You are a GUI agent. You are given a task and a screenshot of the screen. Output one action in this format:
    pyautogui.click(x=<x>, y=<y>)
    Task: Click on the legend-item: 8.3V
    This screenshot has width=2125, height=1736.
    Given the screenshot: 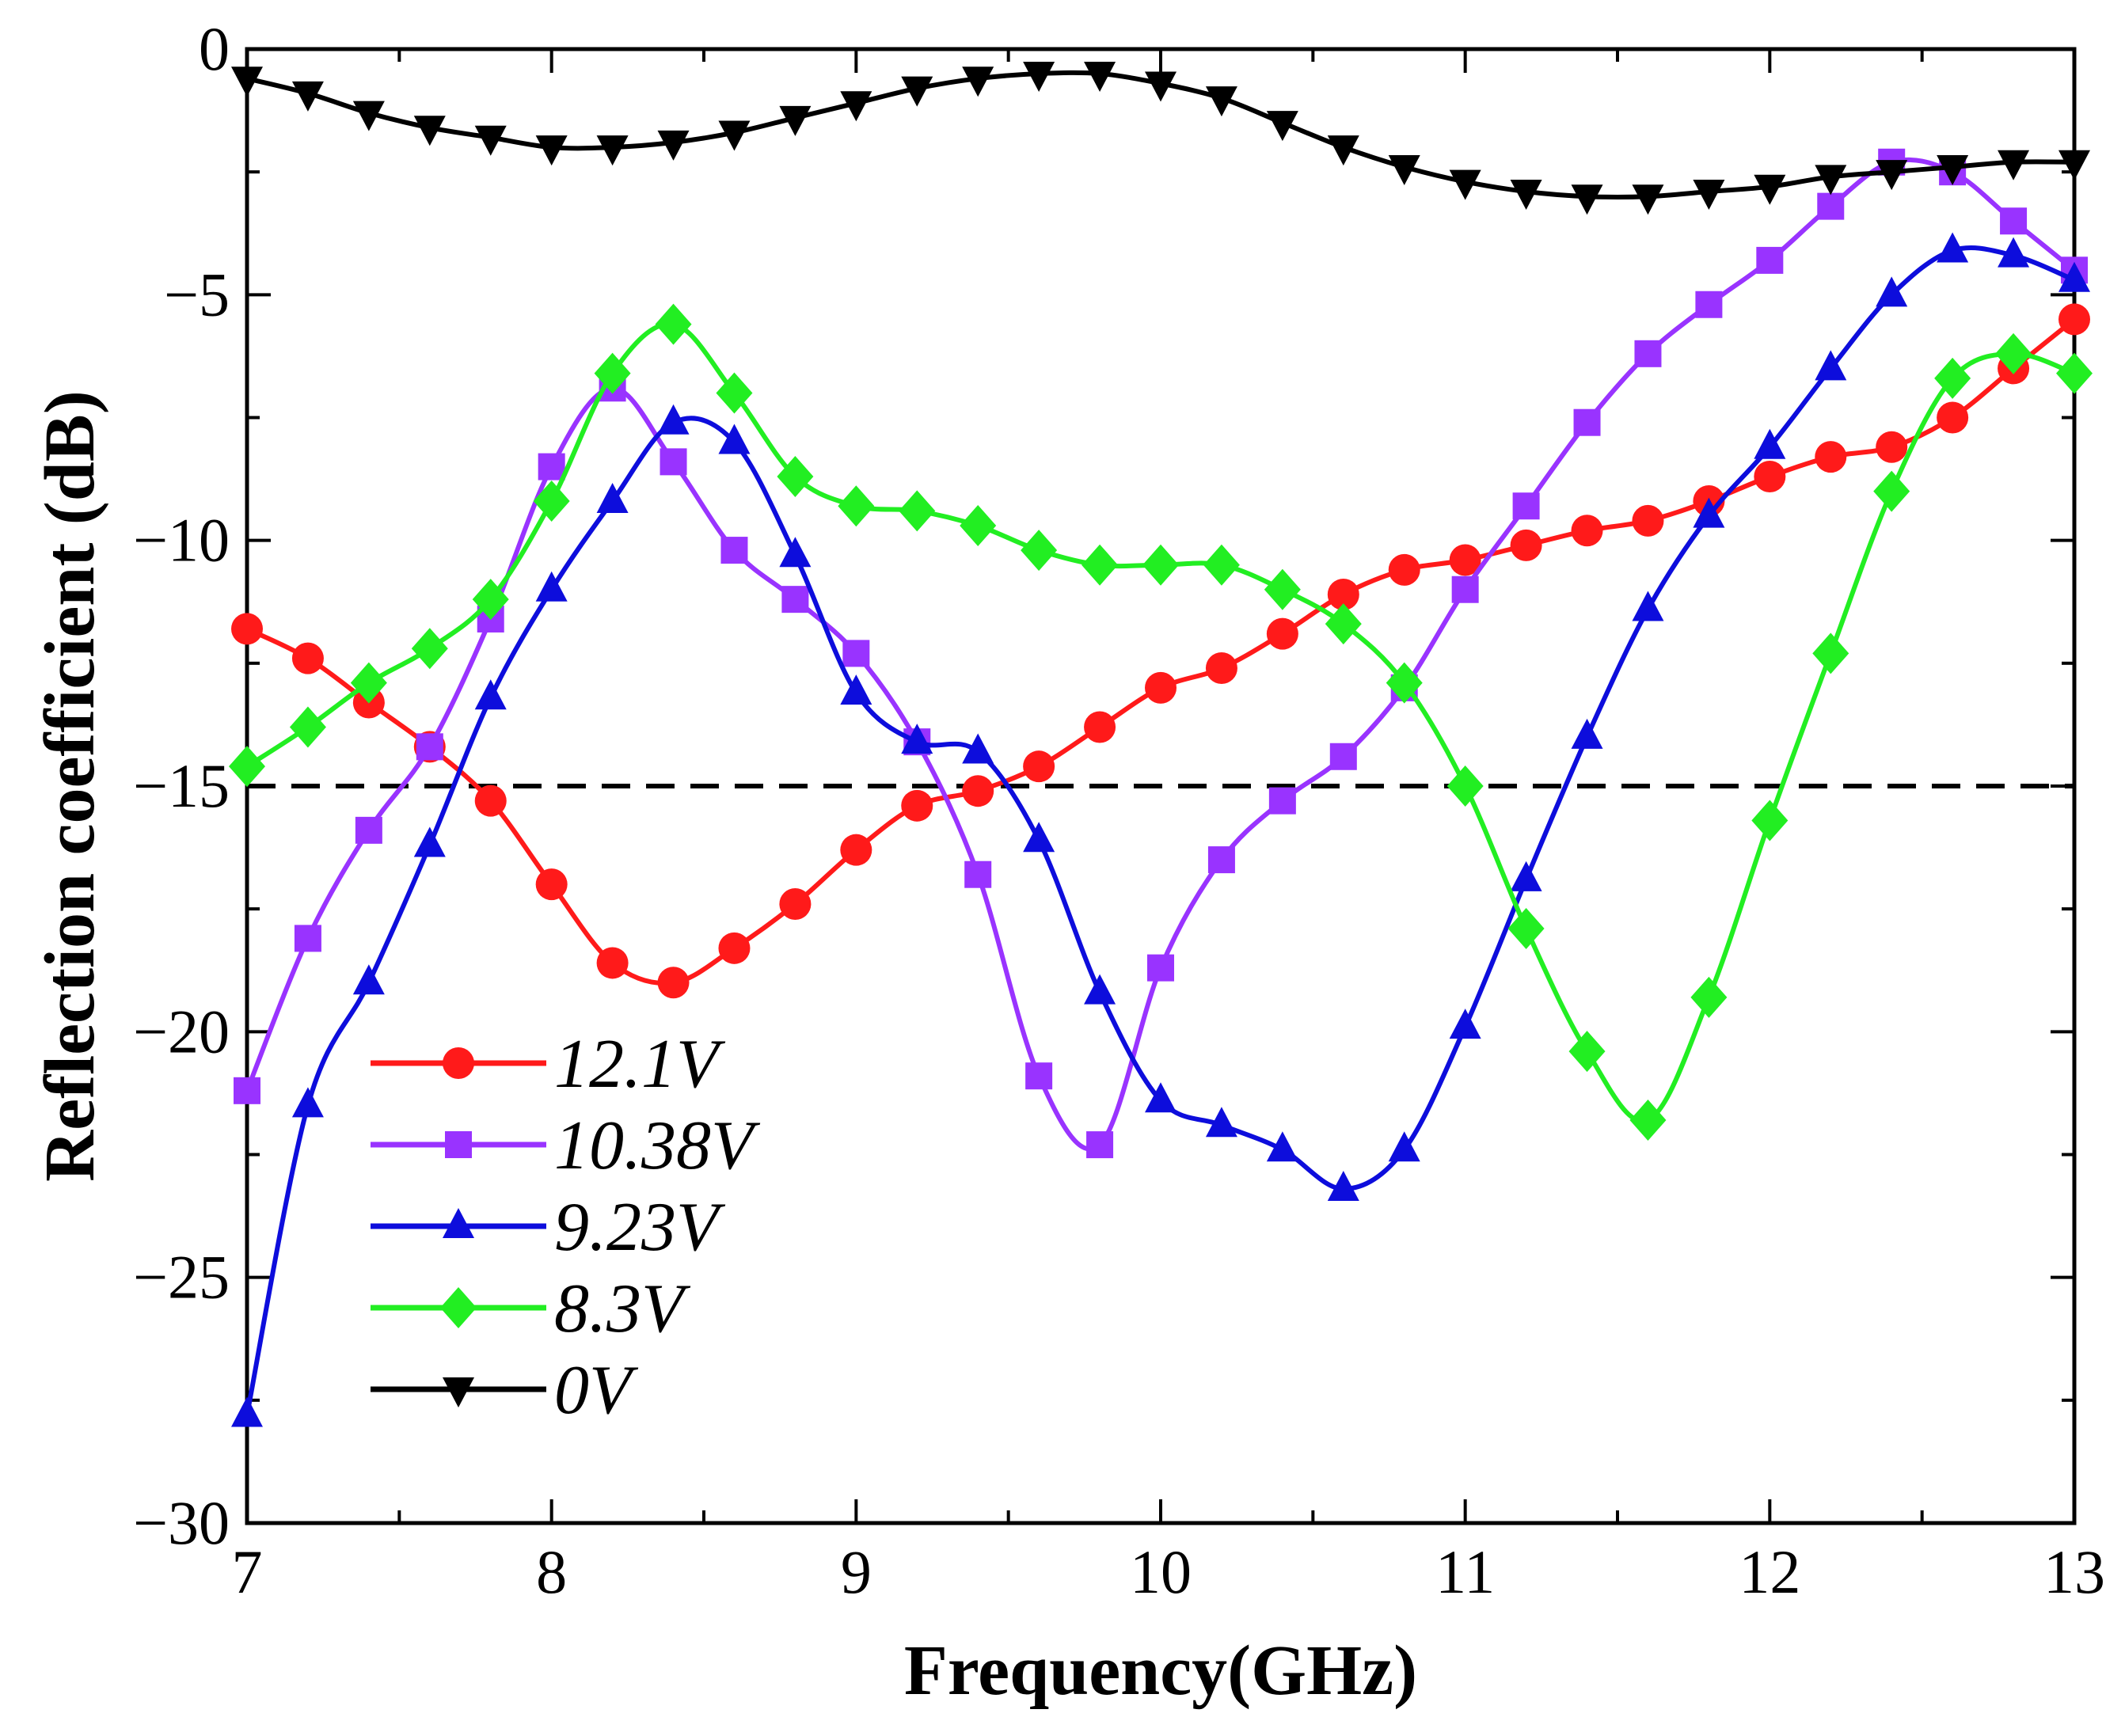 What is the action you would take?
    pyautogui.click(x=531, y=1309)
    